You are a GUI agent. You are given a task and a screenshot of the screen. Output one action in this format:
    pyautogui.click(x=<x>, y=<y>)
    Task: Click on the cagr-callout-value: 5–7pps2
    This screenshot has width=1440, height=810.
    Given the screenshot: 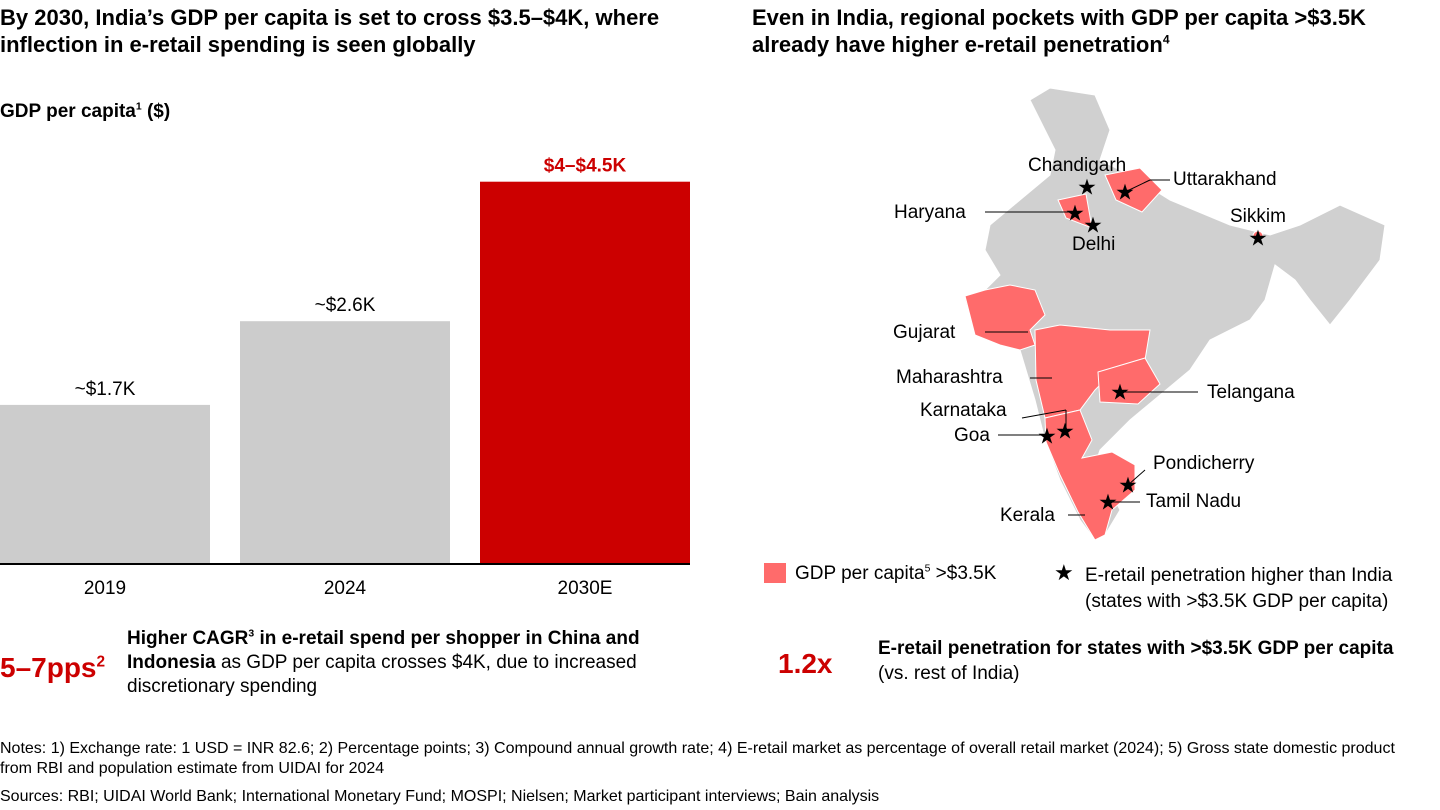 What is the action you would take?
    pyautogui.click(x=52, y=668)
    